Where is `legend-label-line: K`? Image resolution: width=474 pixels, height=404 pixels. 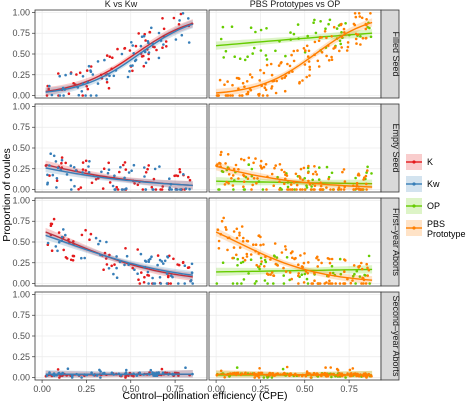 legend-label-line: K is located at coordinates (430, 162).